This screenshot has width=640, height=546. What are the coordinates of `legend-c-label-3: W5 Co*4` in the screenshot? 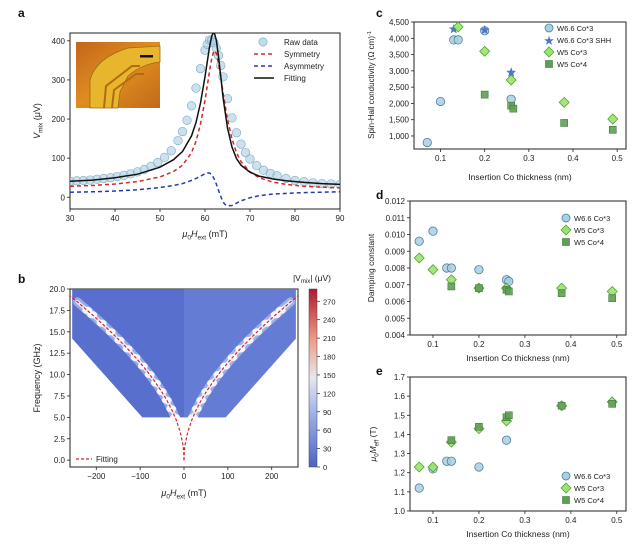 It's located at (572, 64).